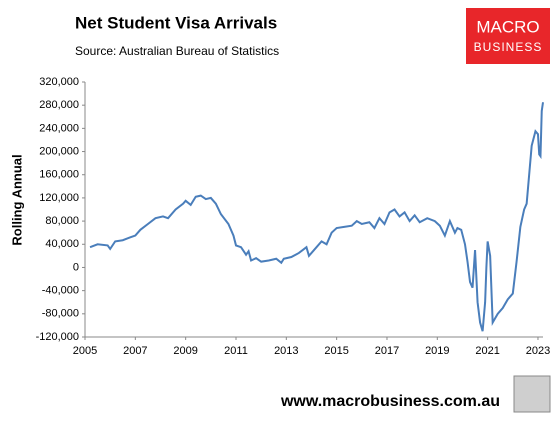 Image resolution: width=559 pixels, height=424 pixels. What do you see at coordinates (59, 151) in the screenshot?
I see `y-tick-label: 200,000` at bounding box center [59, 151].